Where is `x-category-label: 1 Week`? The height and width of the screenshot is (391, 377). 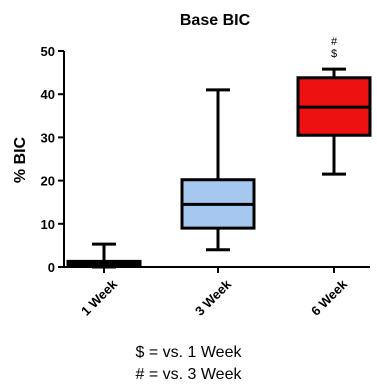 x-category-label: 1 Week is located at coordinates (99, 297).